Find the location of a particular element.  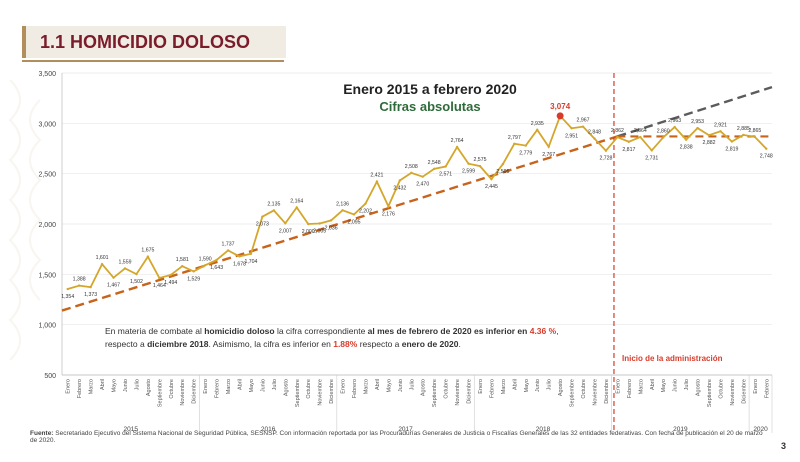

data-label: 2,095 is located at coordinates (354, 222).